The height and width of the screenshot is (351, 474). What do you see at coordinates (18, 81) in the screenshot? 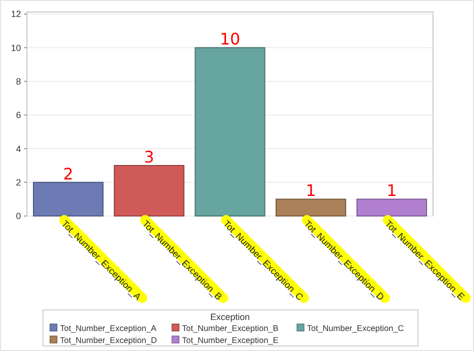
I see `y-tick-label: 8` at bounding box center [18, 81].